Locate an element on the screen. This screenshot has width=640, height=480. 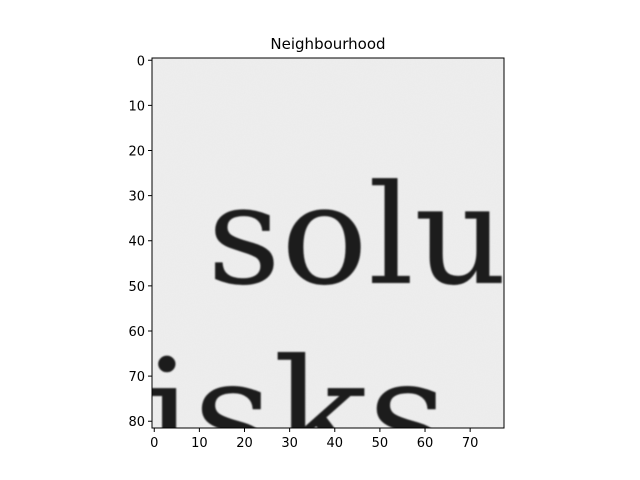
y-tick-label: 70 is located at coordinates (136, 377).